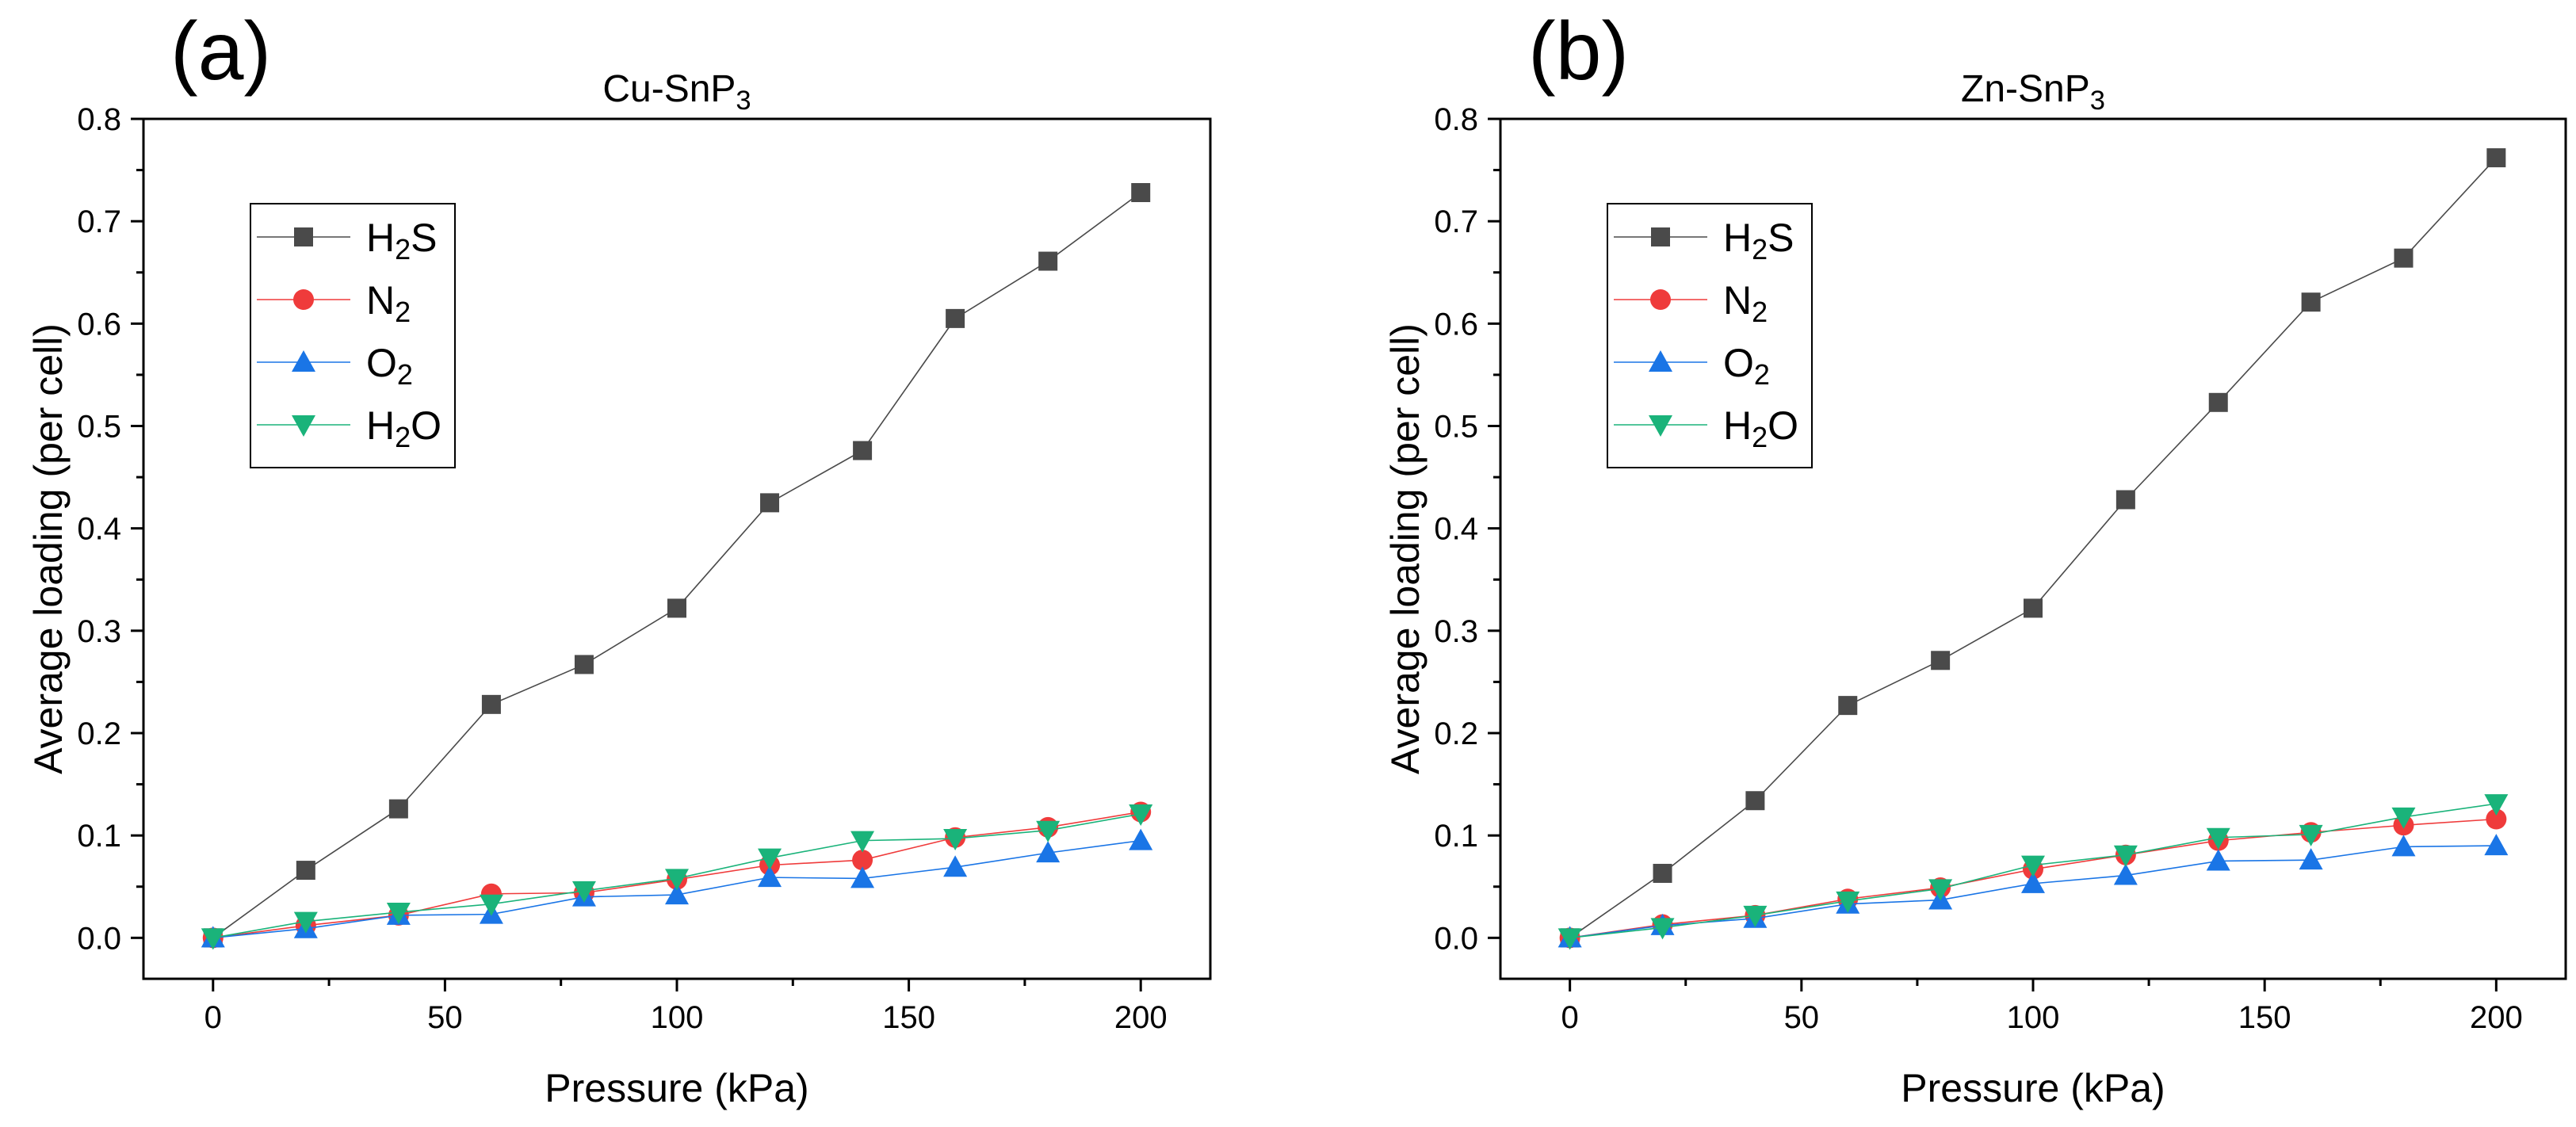  What do you see at coordinates (99, 939) in the screenshot?
I see `y-tick-label: 0.0` at bounding box center [99, 939].